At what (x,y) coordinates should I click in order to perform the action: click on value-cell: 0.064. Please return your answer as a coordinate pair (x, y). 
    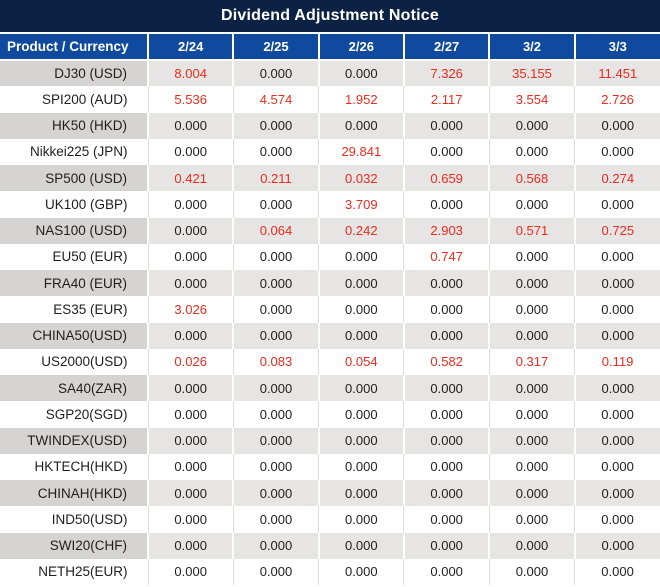
    Looking at the image, I should click on (276, 230).